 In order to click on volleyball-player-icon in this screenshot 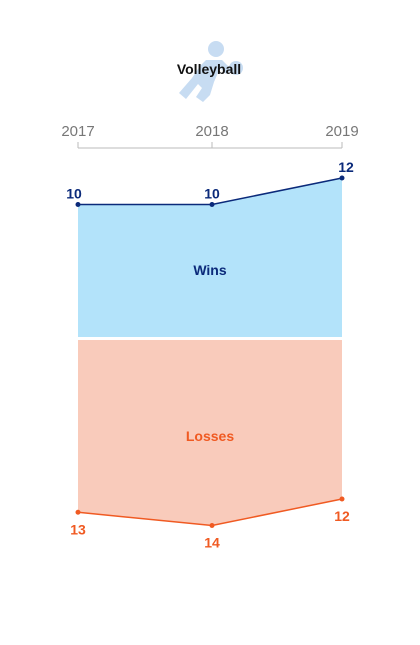, I will do `click(211, 71)`.